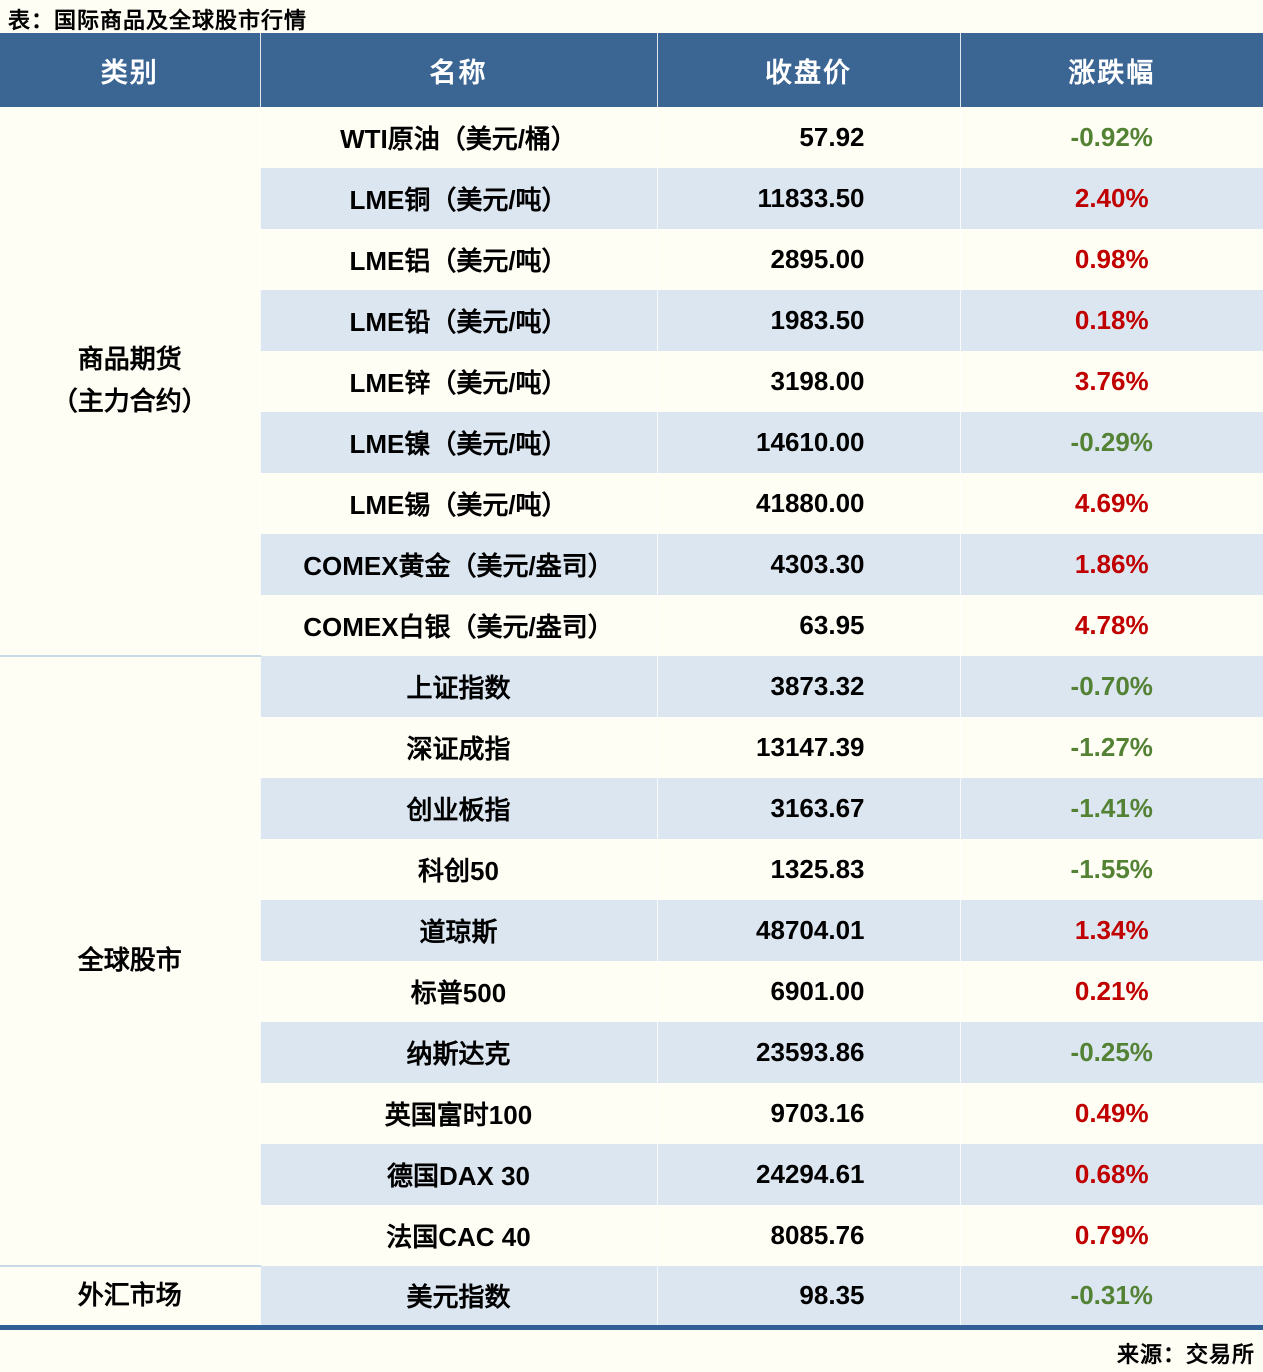 This screenshot has height=1372, width=1263. I want to click on category-cell: 全球股市, so click(130, 960).